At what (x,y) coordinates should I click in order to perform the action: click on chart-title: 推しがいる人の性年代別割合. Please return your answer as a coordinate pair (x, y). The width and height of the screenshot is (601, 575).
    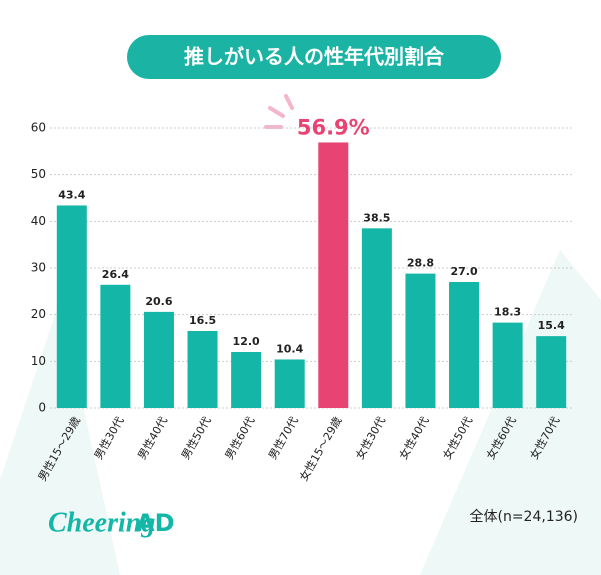
    Looking at the image, I should click on (314, 57).